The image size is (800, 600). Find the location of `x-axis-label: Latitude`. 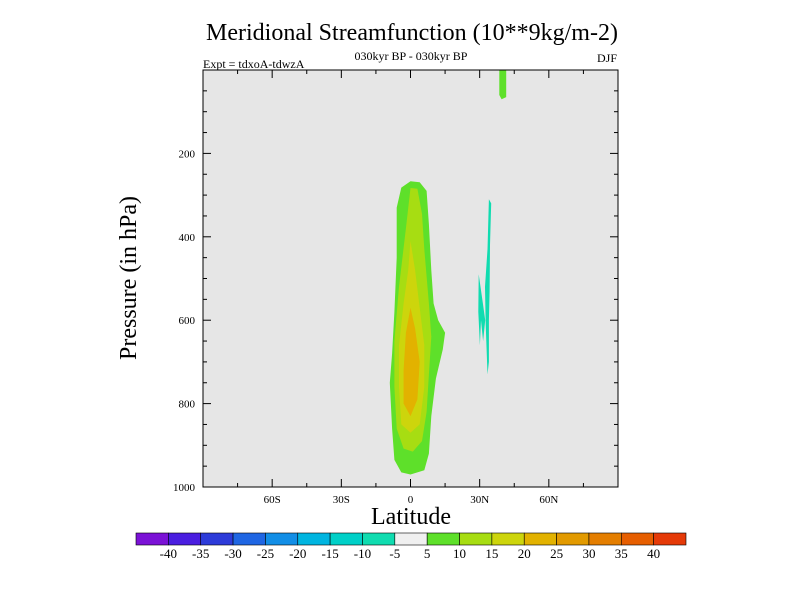

x-axis-label: Latitude is located at coordinates (411, 517).